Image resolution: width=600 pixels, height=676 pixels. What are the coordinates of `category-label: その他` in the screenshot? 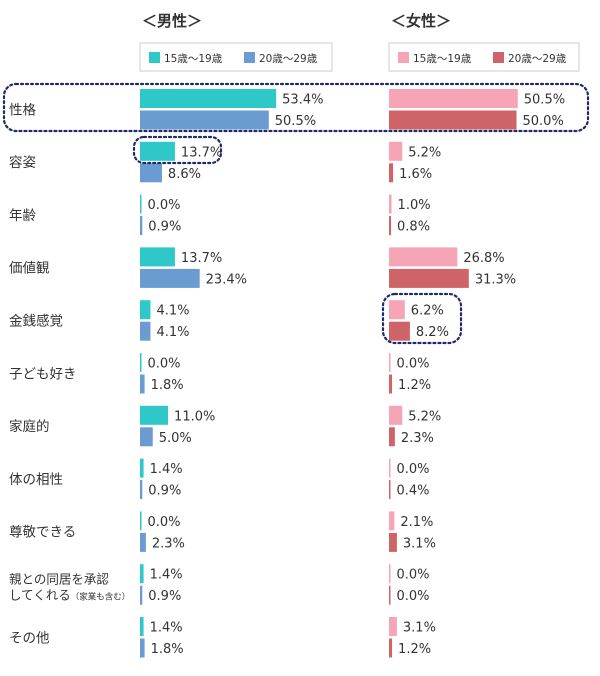 It's located at (29, 638).